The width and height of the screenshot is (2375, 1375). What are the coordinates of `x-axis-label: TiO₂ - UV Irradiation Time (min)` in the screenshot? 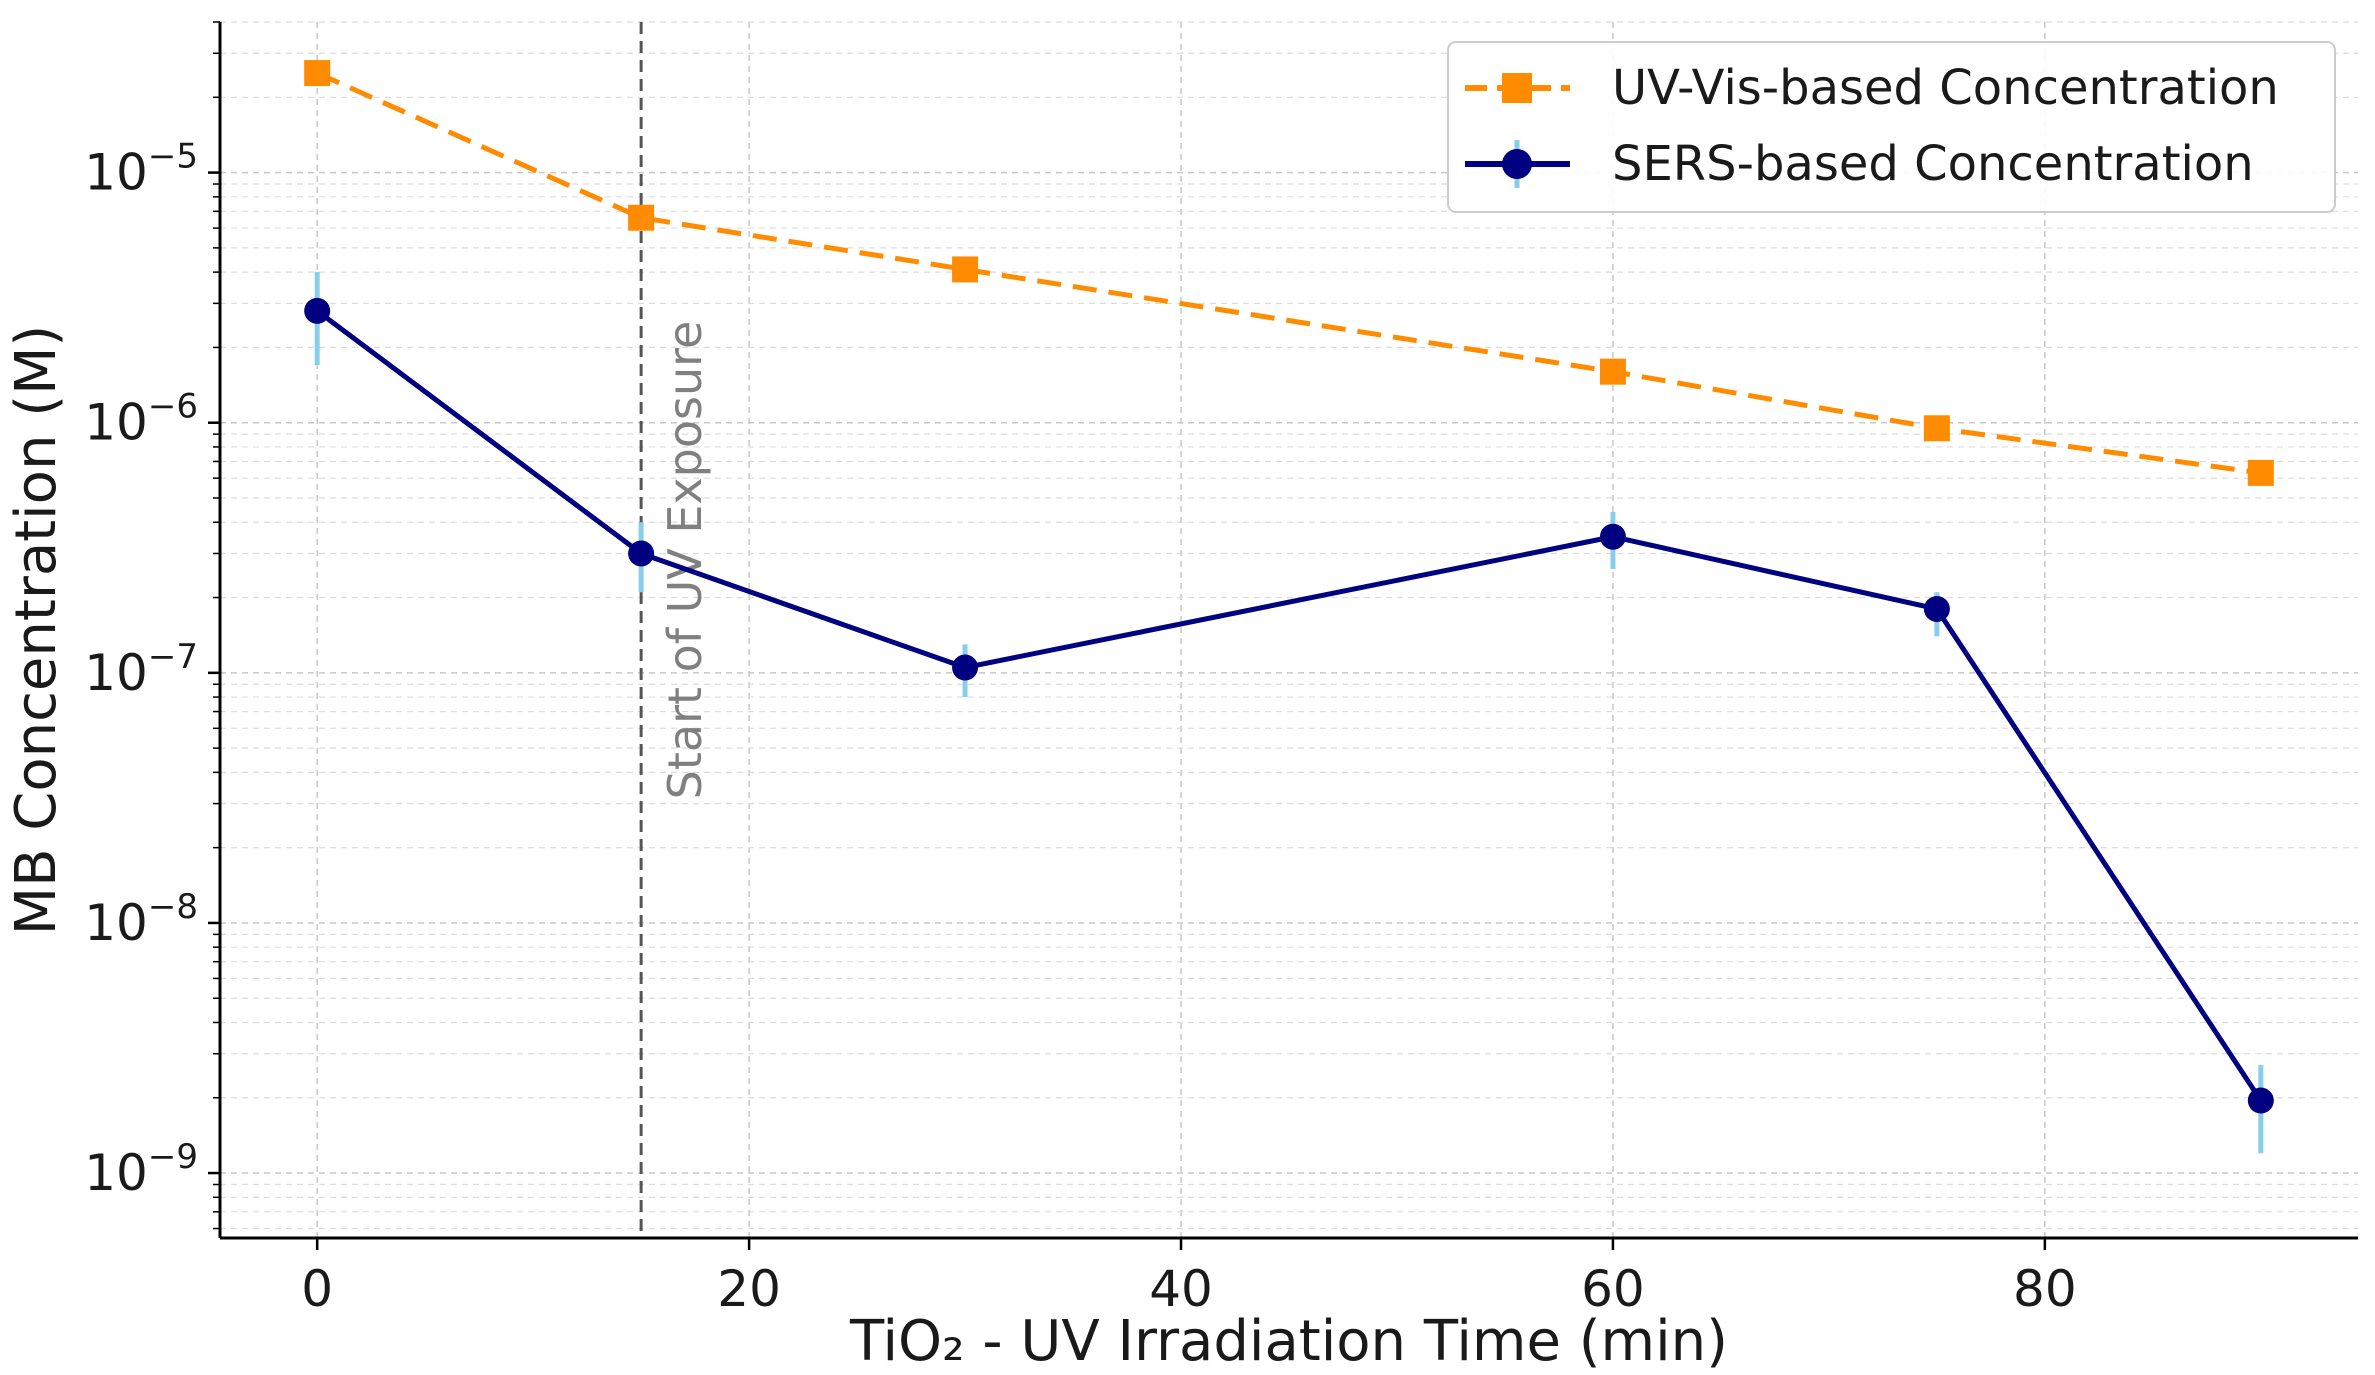 It's located at (1288, 1341).